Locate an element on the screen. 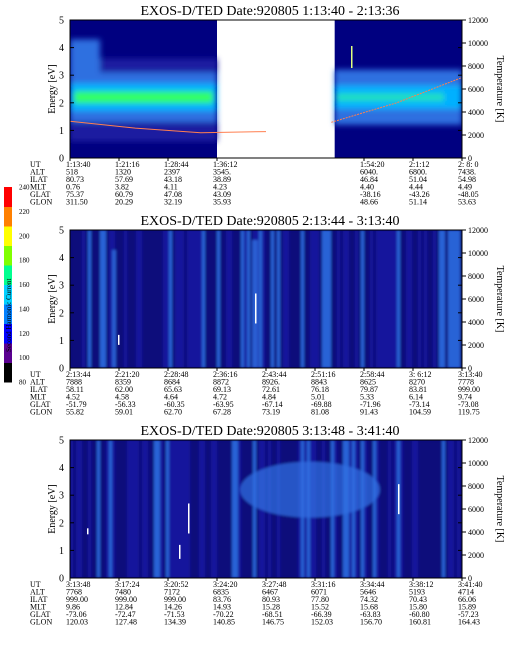  ephemeris-value: 6071 is located at coordinates (319, 592).